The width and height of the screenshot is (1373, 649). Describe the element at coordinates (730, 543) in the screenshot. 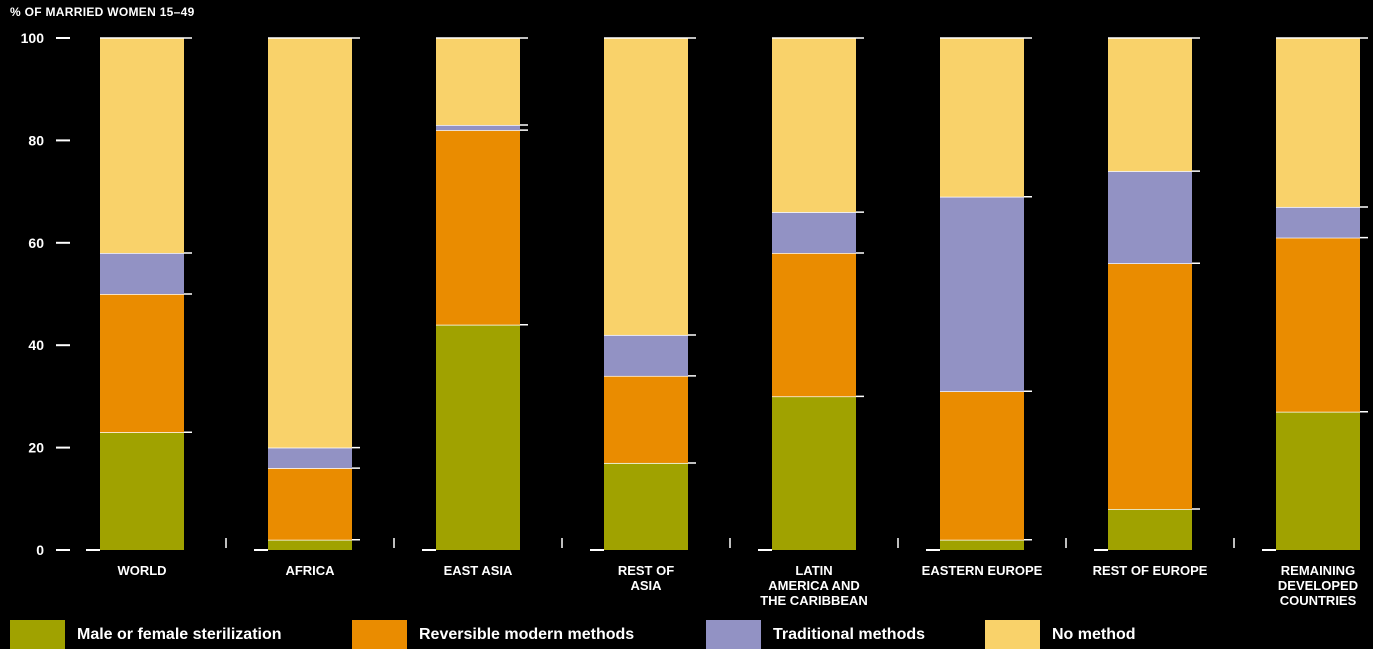

I see `category-separators` at that location.